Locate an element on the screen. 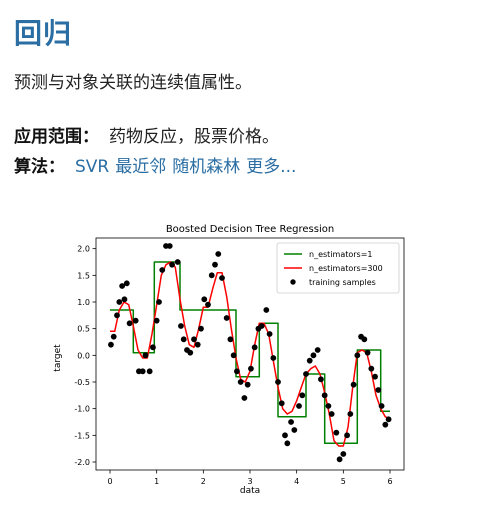 The height and width of the screenshot is (514, 494). y-tick-label-4: 0.0 is located at coordinates (83, 355).